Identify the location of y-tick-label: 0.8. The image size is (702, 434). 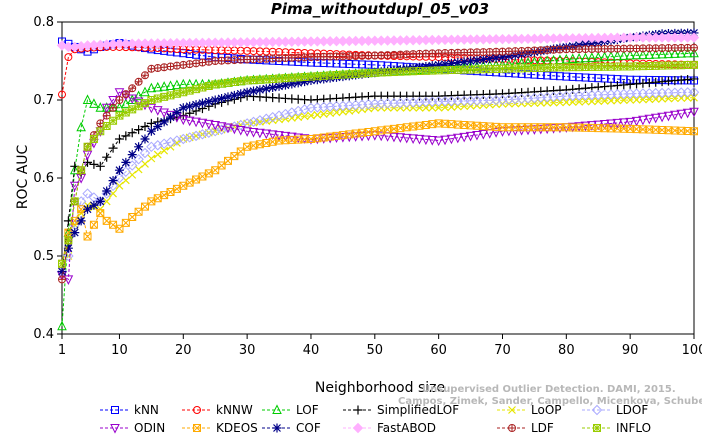
(43, 22).